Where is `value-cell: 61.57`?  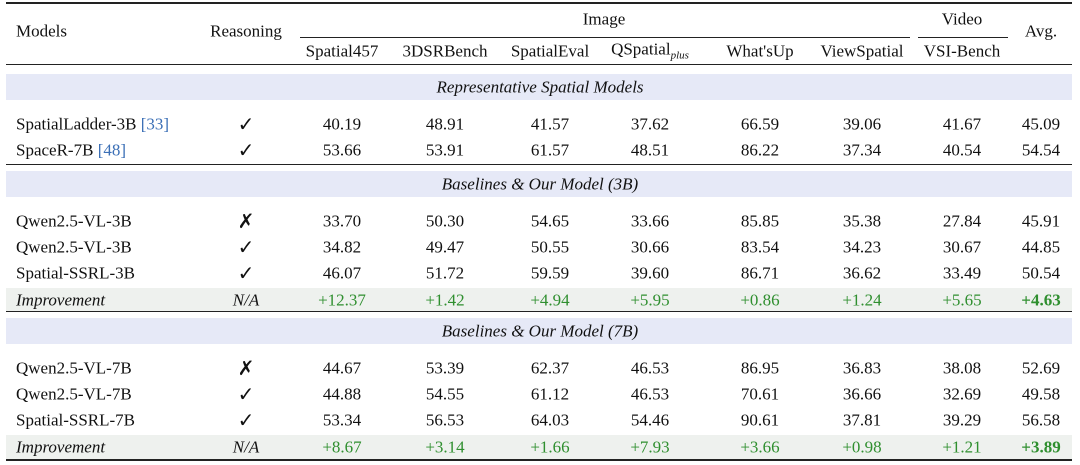 value-cell: 61.57 is located at coordinates (550, 150).